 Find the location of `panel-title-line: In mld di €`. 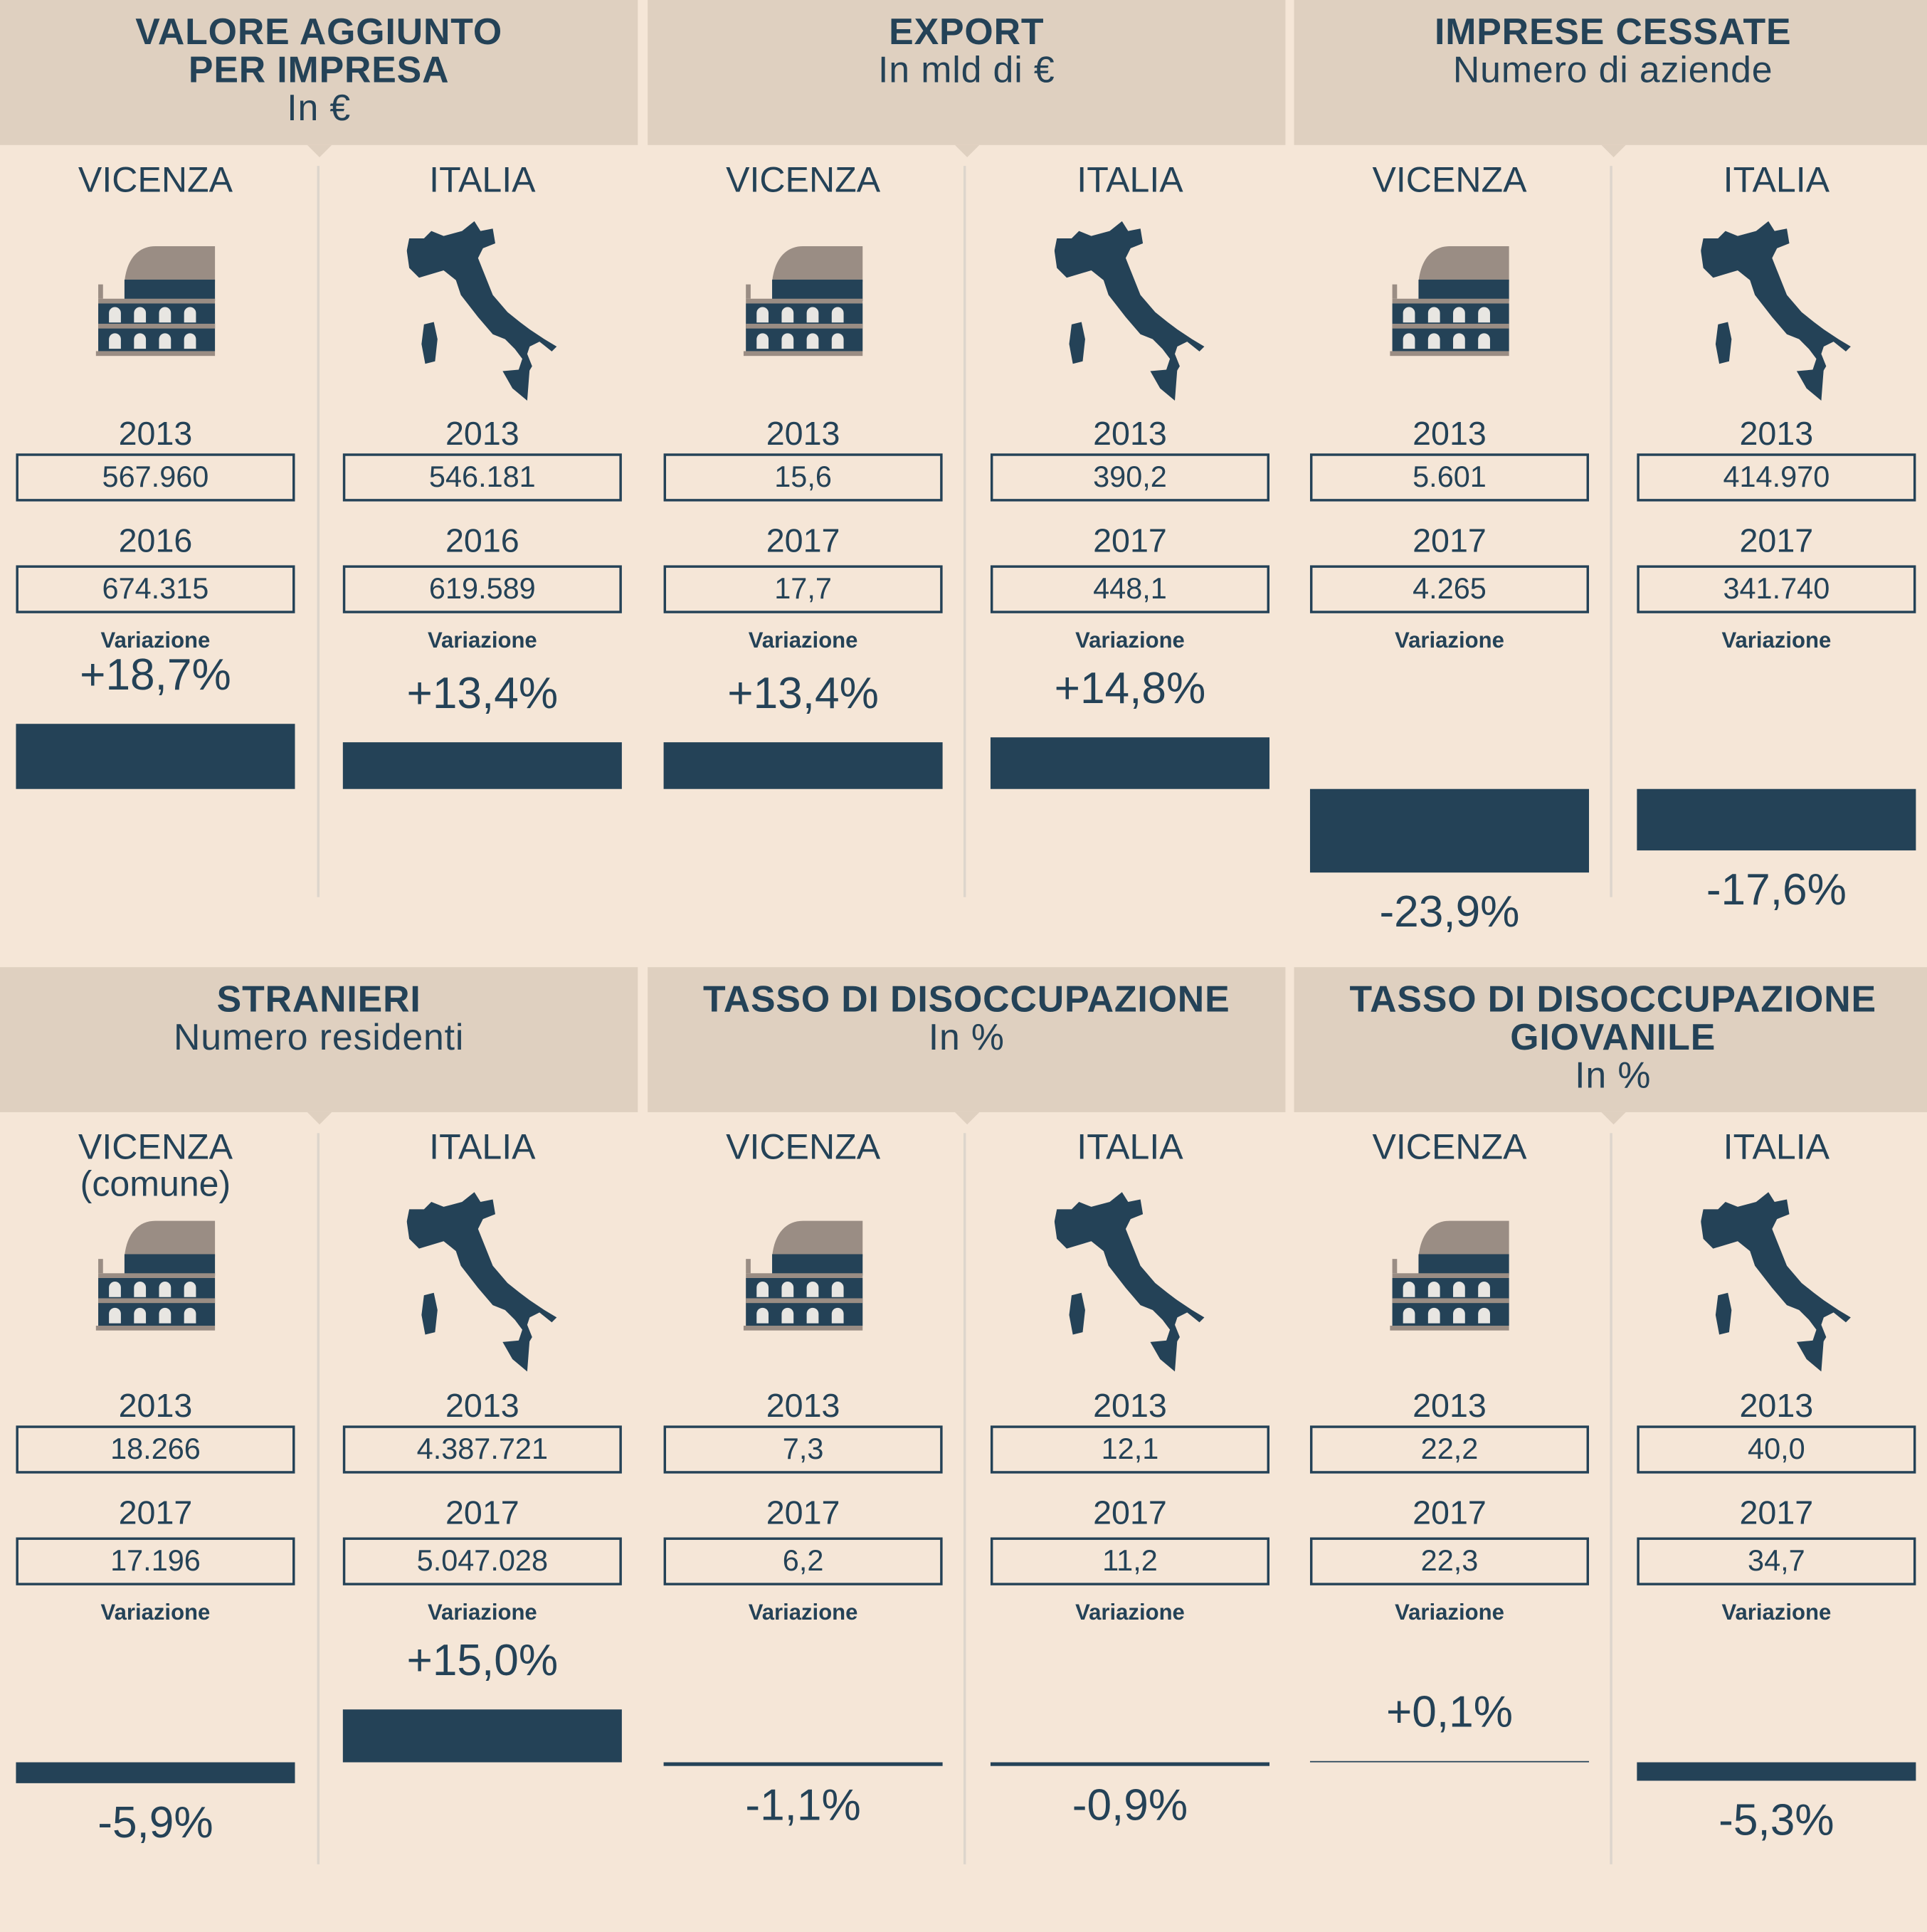

panel-title-line: In mld di € is located at coordinates (966, 70).